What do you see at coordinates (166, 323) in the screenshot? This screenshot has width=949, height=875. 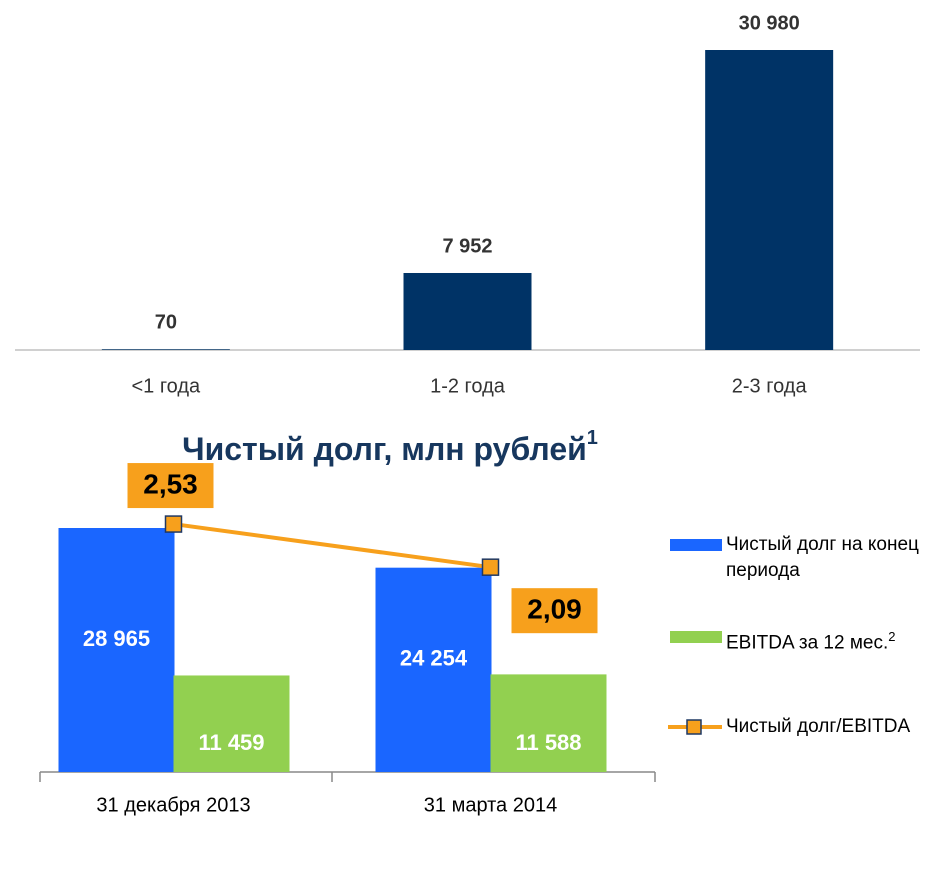 I see `value-label: 70` at bounding box center [166, 323].